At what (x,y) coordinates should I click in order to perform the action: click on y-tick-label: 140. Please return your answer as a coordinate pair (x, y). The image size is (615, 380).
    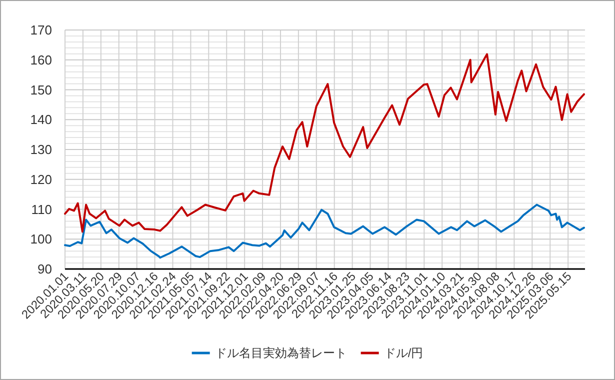
    Looking at the image, I should click on (41, 120).